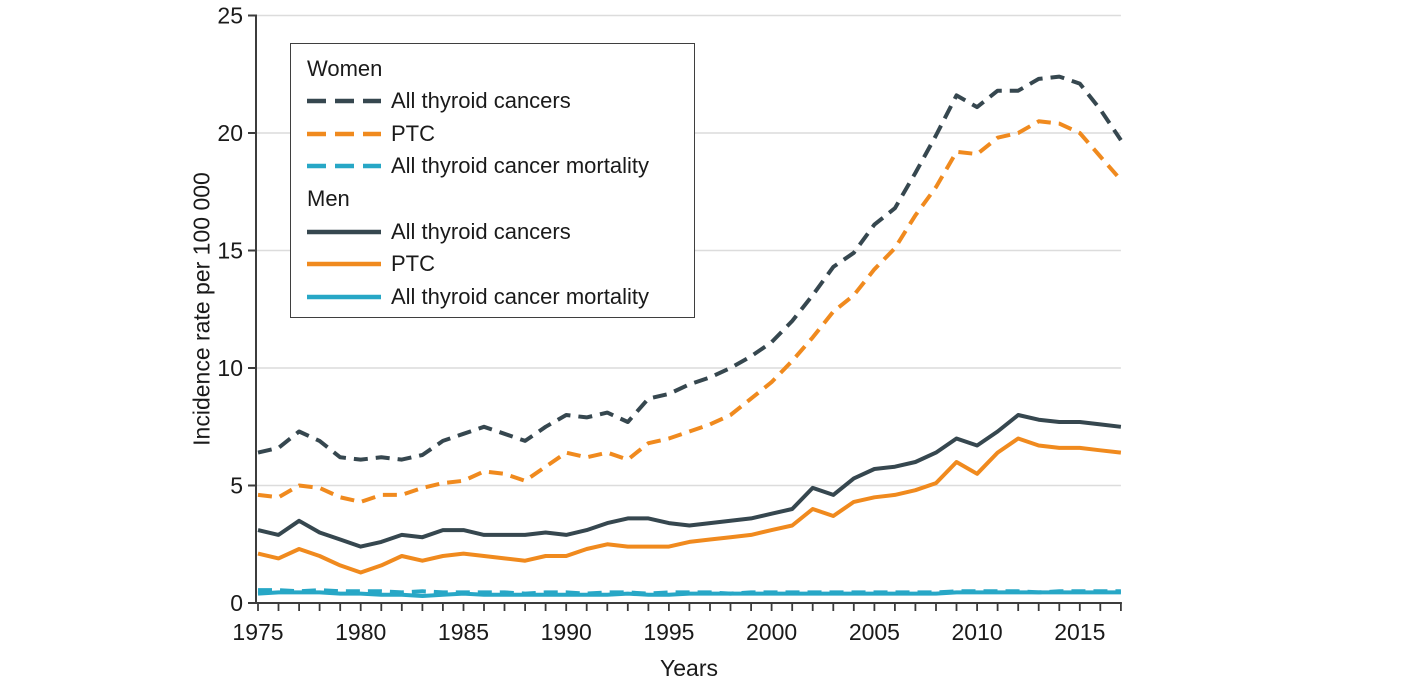 The height and width of the screenshot is (684, 1421). What do you see at coordinates (413, 133) in the screenshot?
I see `legend-label-women-ptc: PTC` at bounding box center [413, 133].